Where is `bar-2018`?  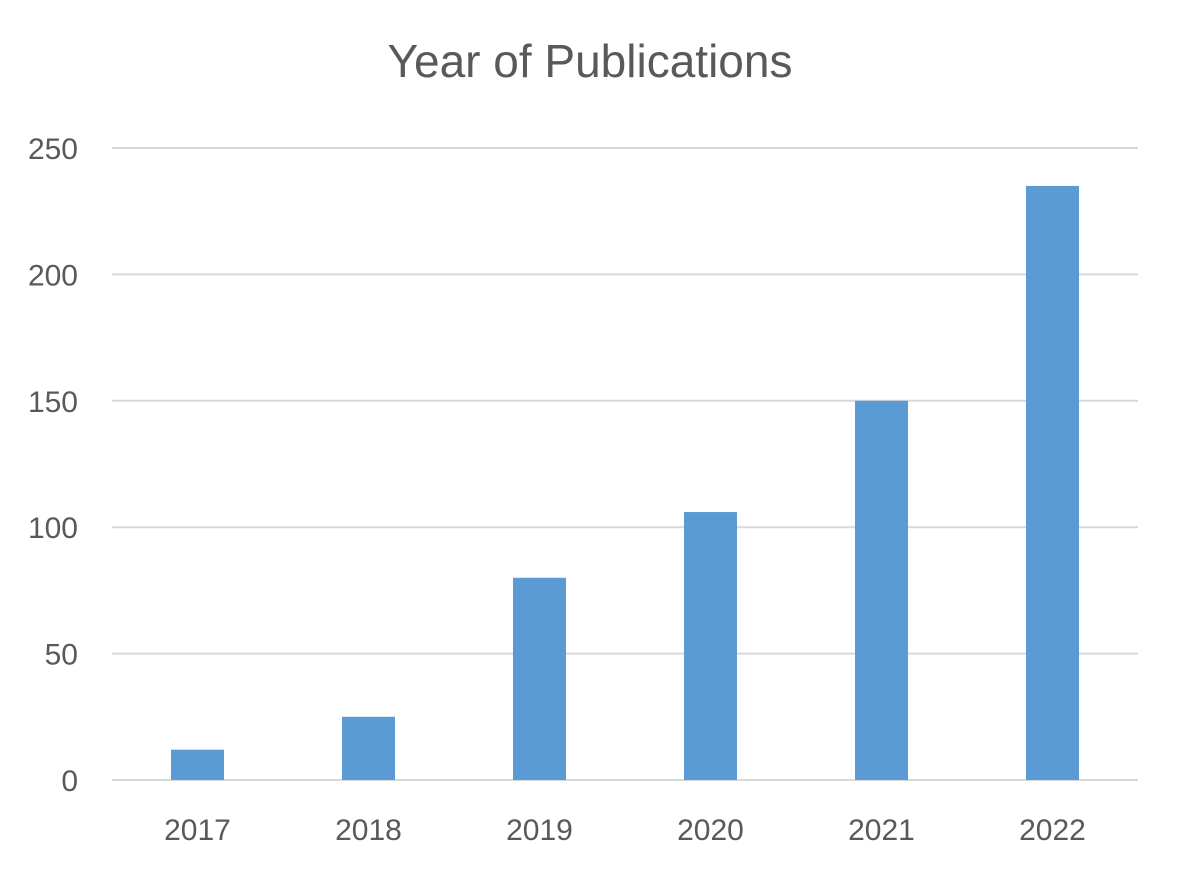
bar-2018 is located at coordinates (368, 748).